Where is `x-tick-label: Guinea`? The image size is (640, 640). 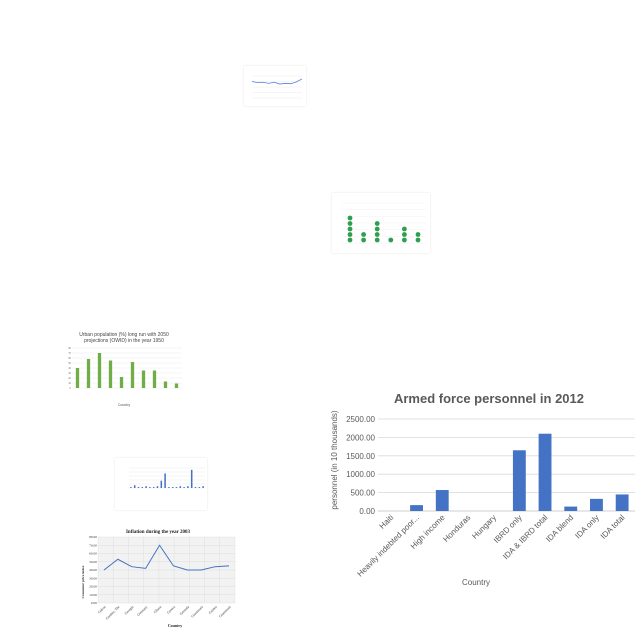 x-tick-label: Guinea is located at coordinates (213, 610).